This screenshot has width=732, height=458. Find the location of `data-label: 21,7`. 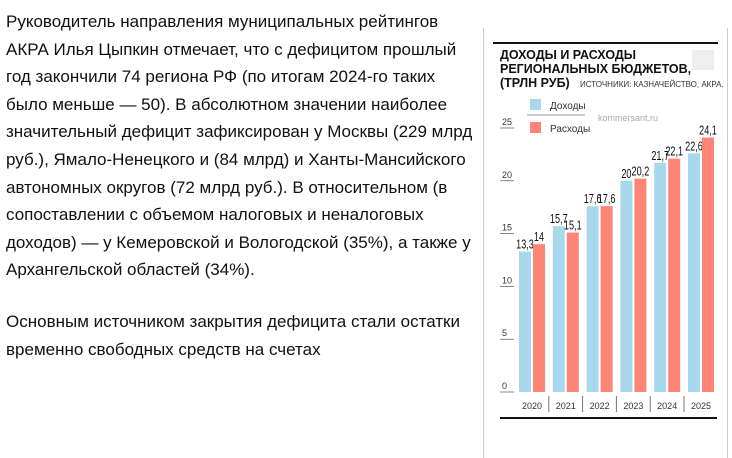

data-label: 21,7 is located at coordinates (660, 156).